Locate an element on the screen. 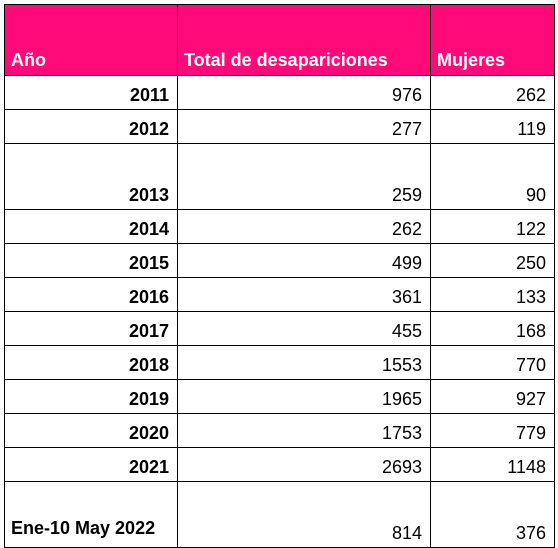 The image size is (558, 548). year-cell: 2015 is located at coordinates (91, 260).